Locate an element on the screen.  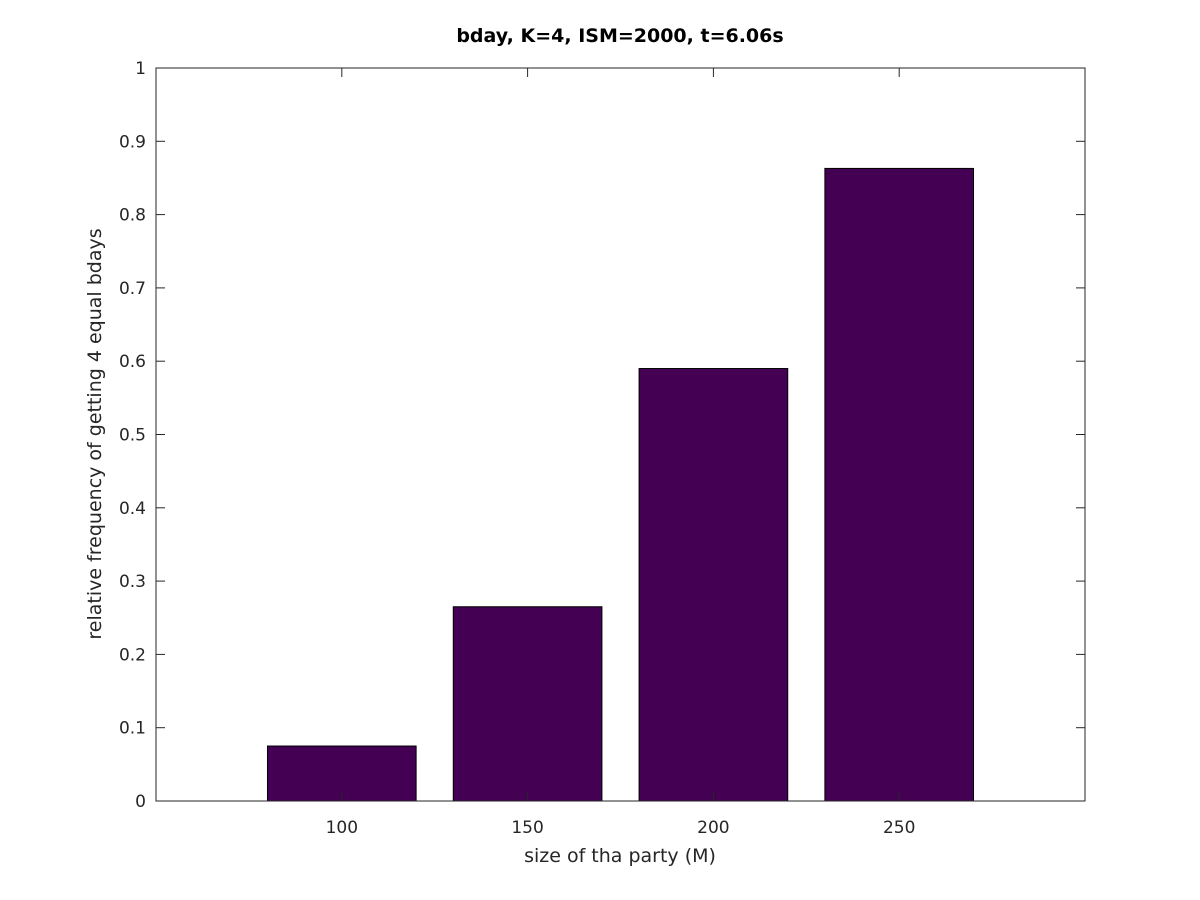
y-tick-label: 0.5 is located at coordinates (132, 436).